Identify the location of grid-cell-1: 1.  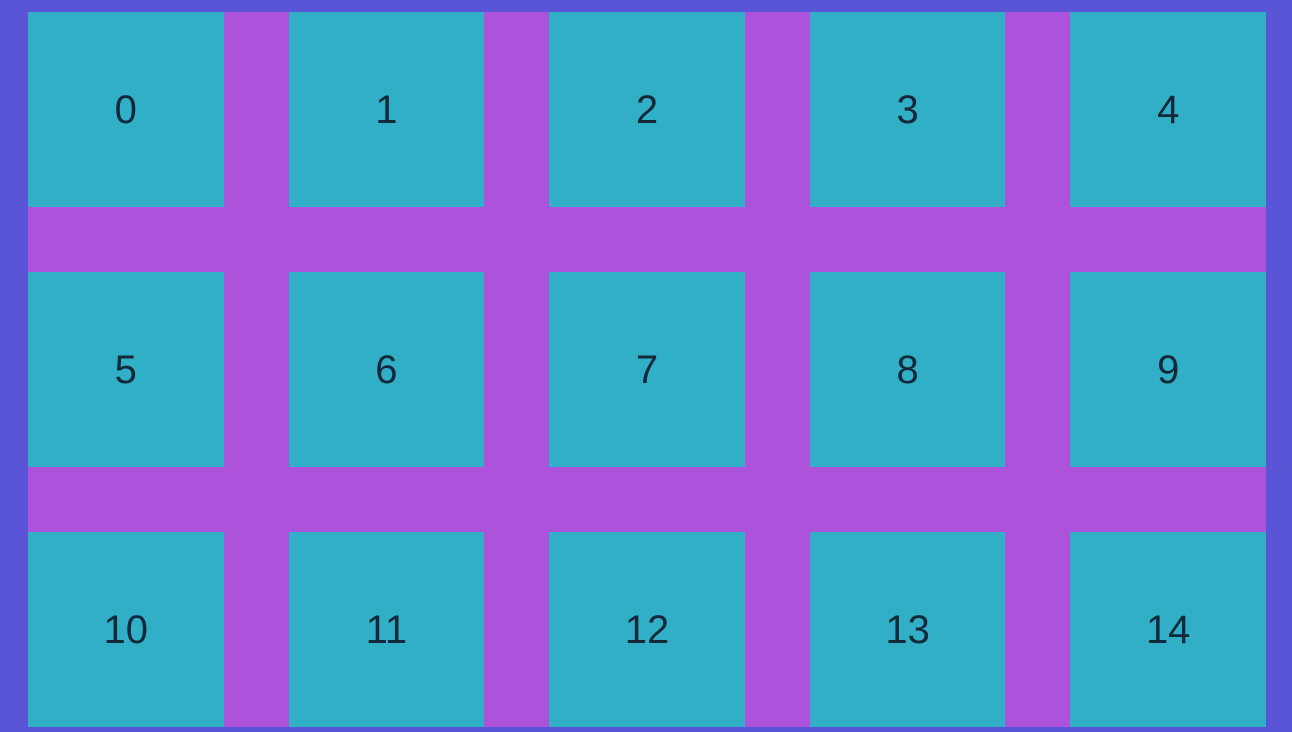
(386, 109).